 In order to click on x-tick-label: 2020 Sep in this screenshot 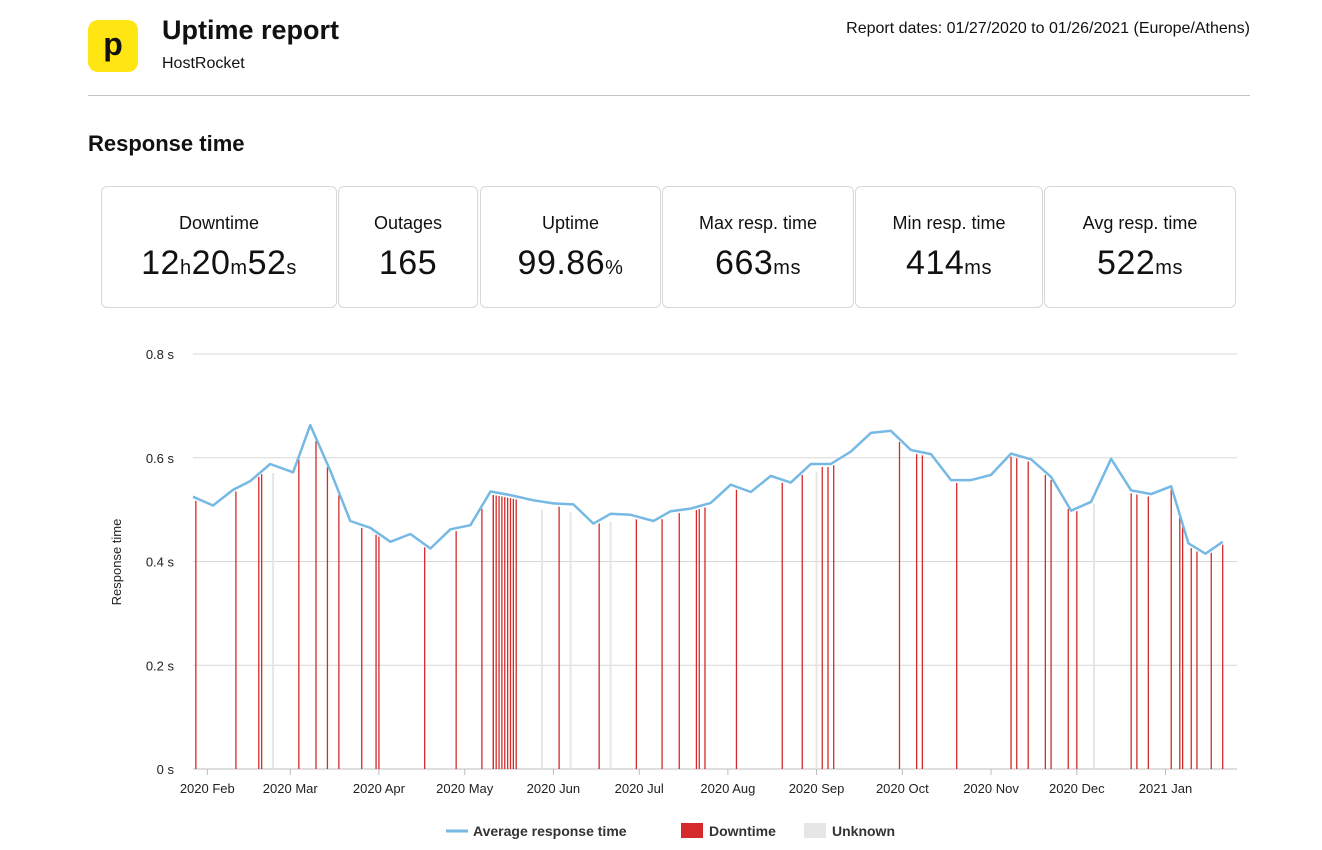, I will do `click(817, 788)`.